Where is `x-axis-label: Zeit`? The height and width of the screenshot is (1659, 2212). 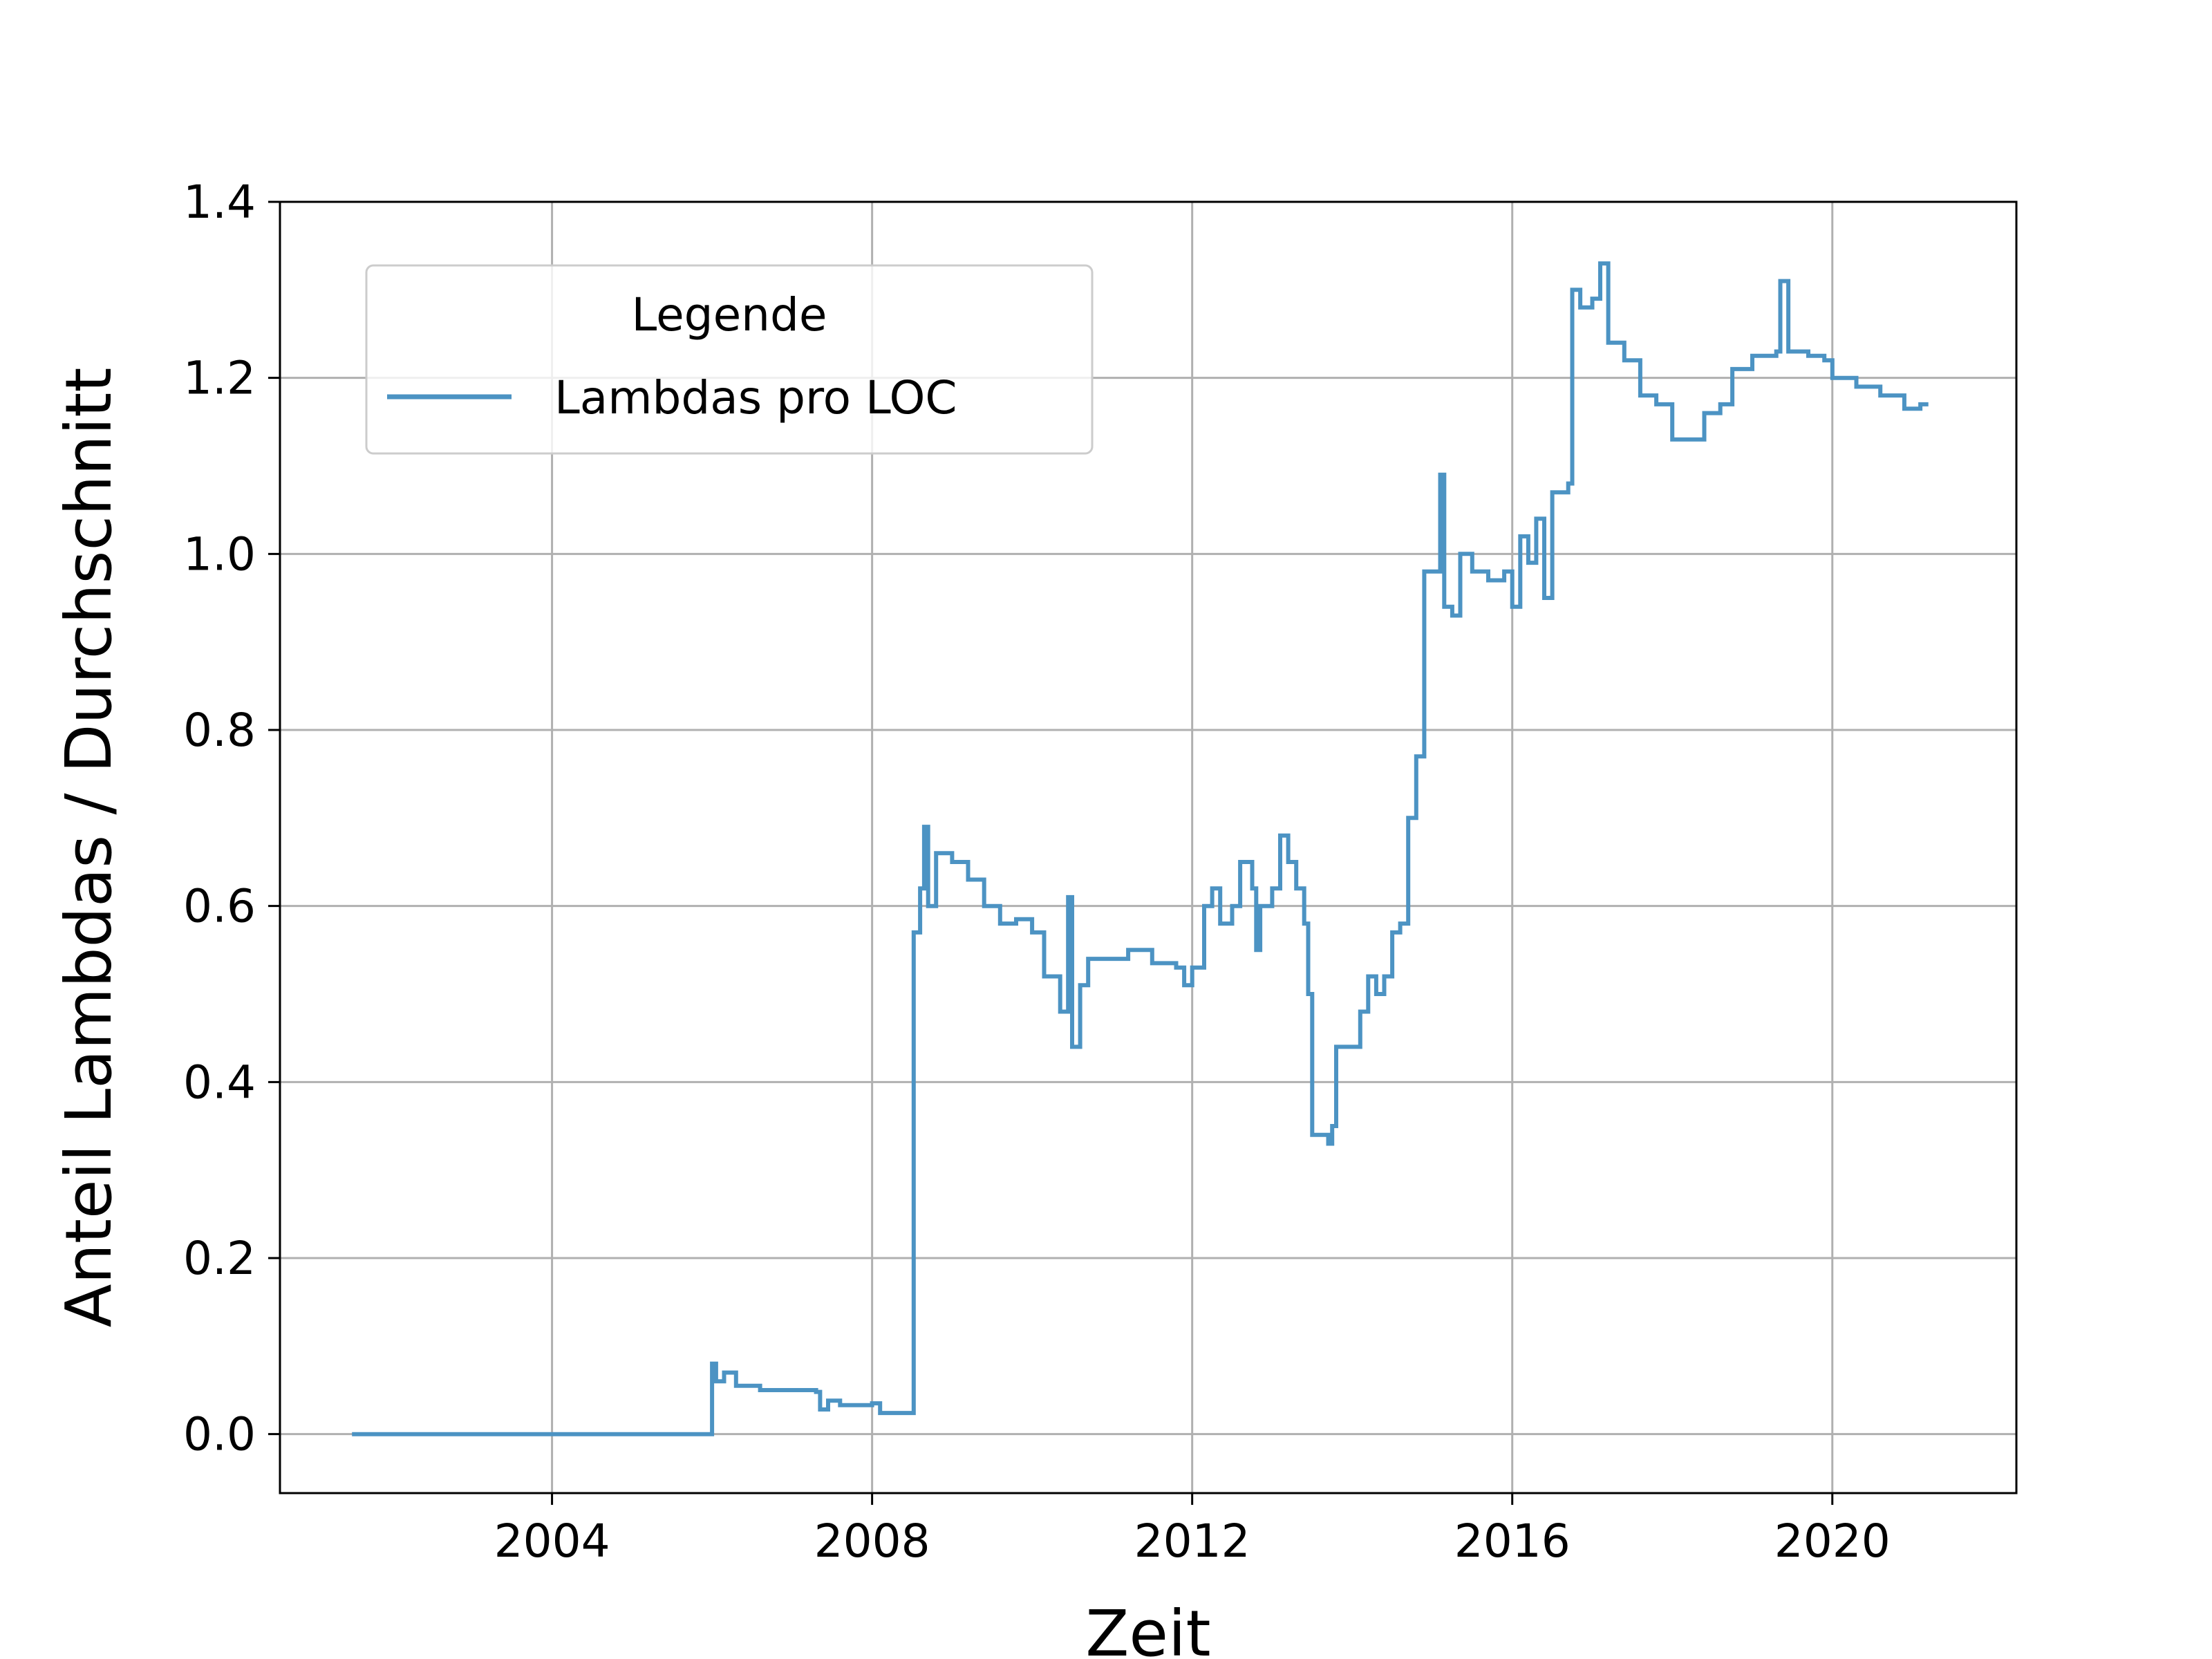 x-axis-label: Zeit is located at coordinates (1147, 1628).